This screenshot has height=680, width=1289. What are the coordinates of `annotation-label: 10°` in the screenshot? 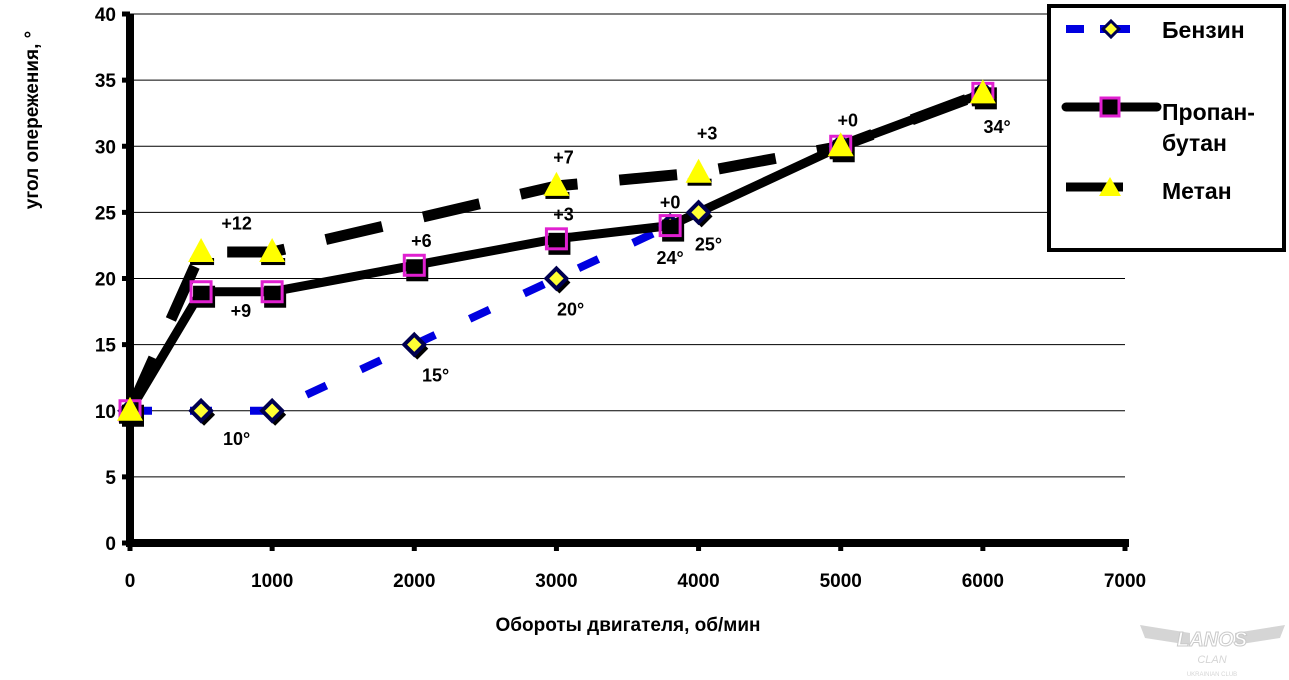 It's located at (236, 439).